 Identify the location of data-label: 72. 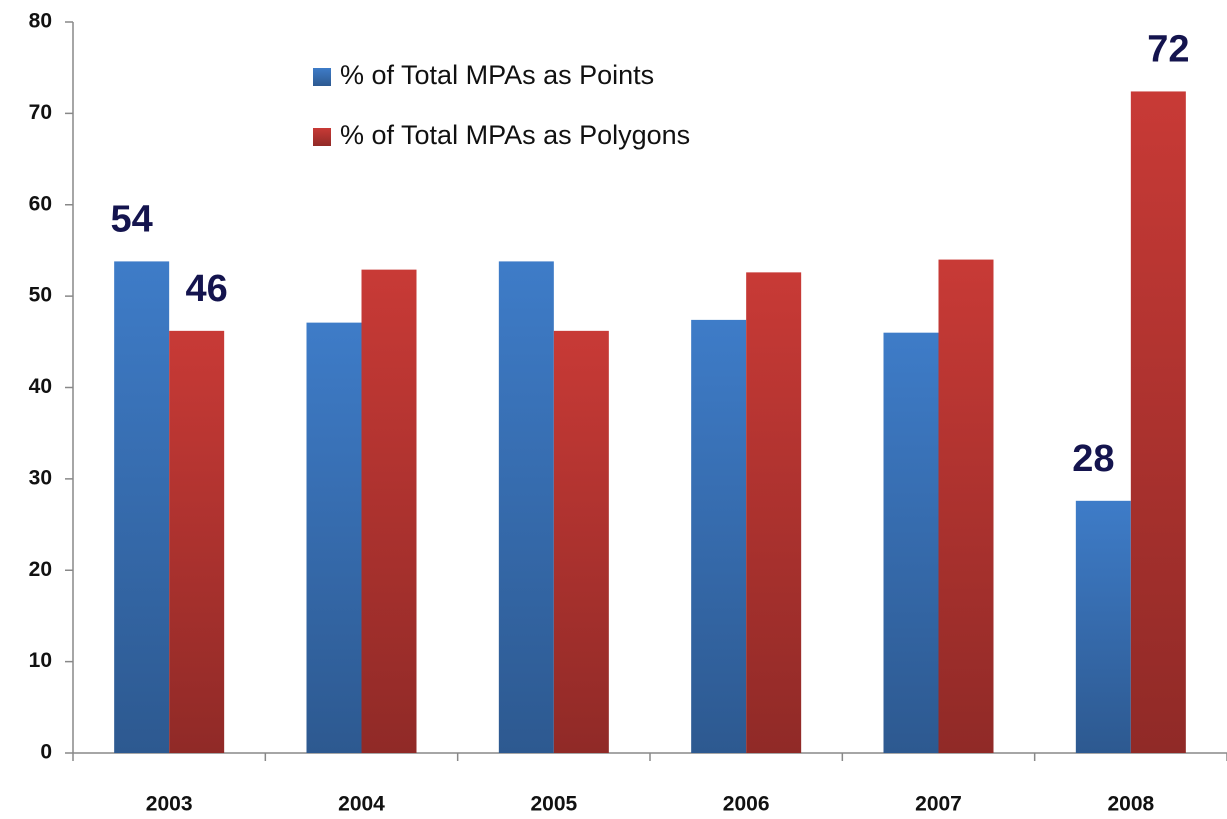
(1168, 49).